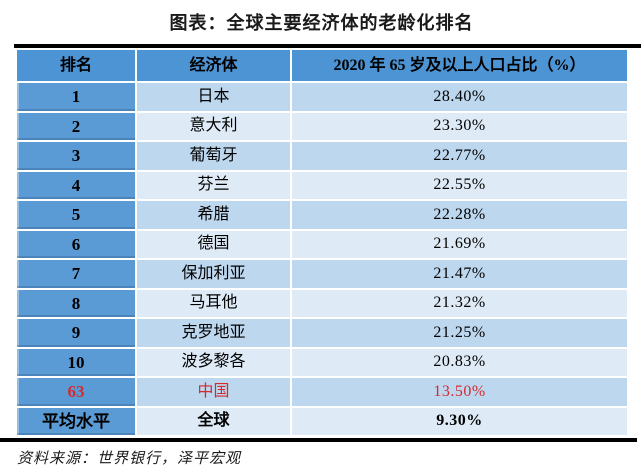 The width and height of the screenshot is (643, 469). Describe the element at coordinates (213, 392) in the screenshot. I see `economy-cell: 中国` at that location.